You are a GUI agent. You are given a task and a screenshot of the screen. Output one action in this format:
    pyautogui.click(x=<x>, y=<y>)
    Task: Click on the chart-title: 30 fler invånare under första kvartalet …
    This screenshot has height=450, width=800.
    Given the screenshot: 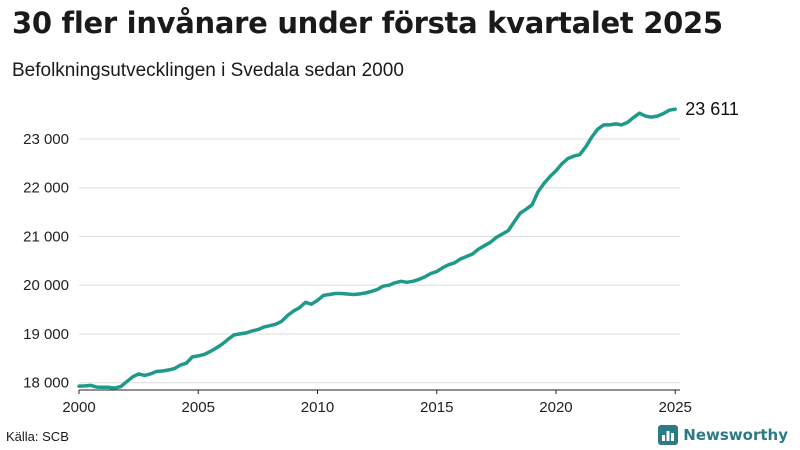 What is the action you would take?
    pyautogui.click(x=367, y=23)
    